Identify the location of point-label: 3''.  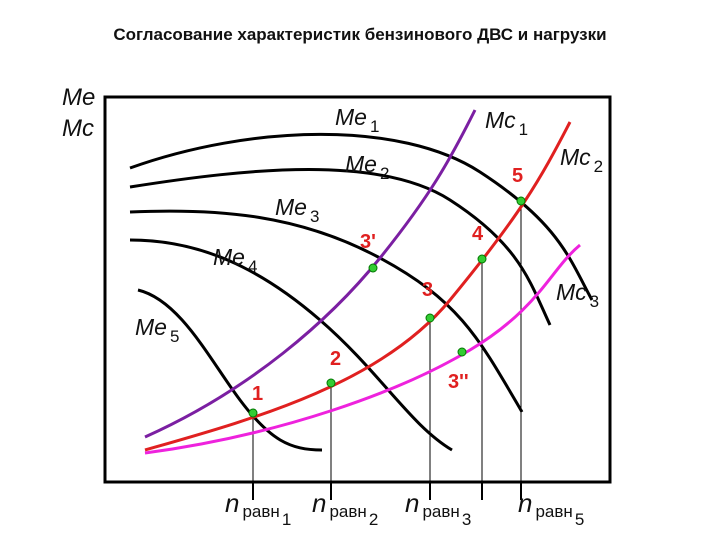
(458, 382).